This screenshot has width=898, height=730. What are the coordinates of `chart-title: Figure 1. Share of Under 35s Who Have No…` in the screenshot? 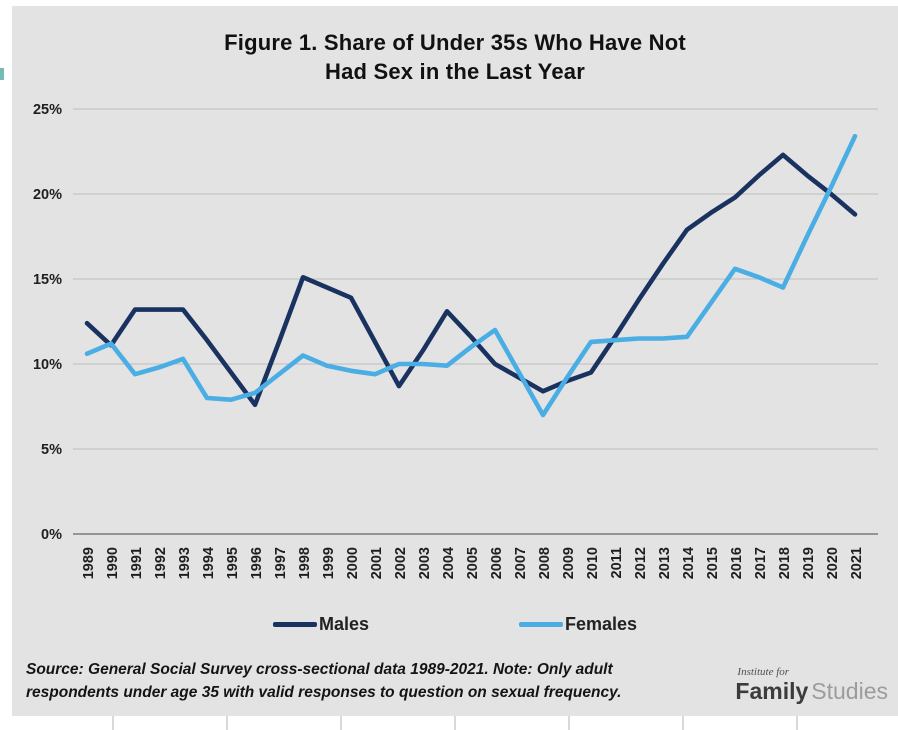 It's located at (455, 57).